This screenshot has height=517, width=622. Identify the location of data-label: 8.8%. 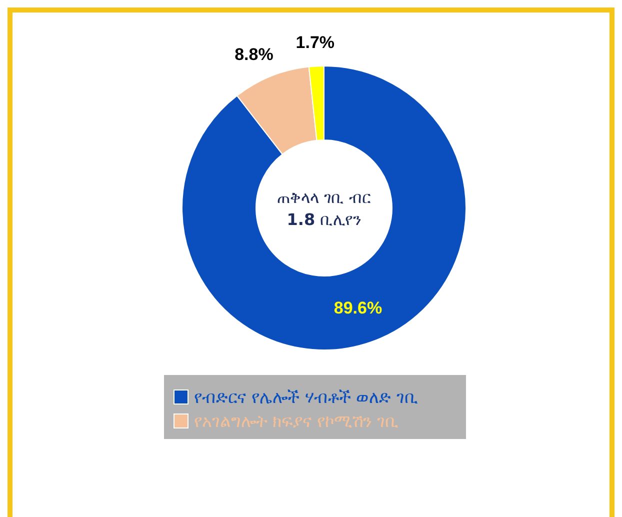
(254, 54).